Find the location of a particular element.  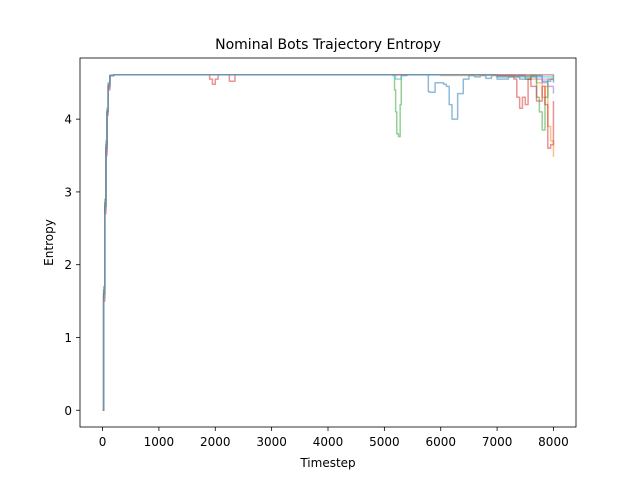

y-tick-label: 2 is located at coordinates (68, 265).